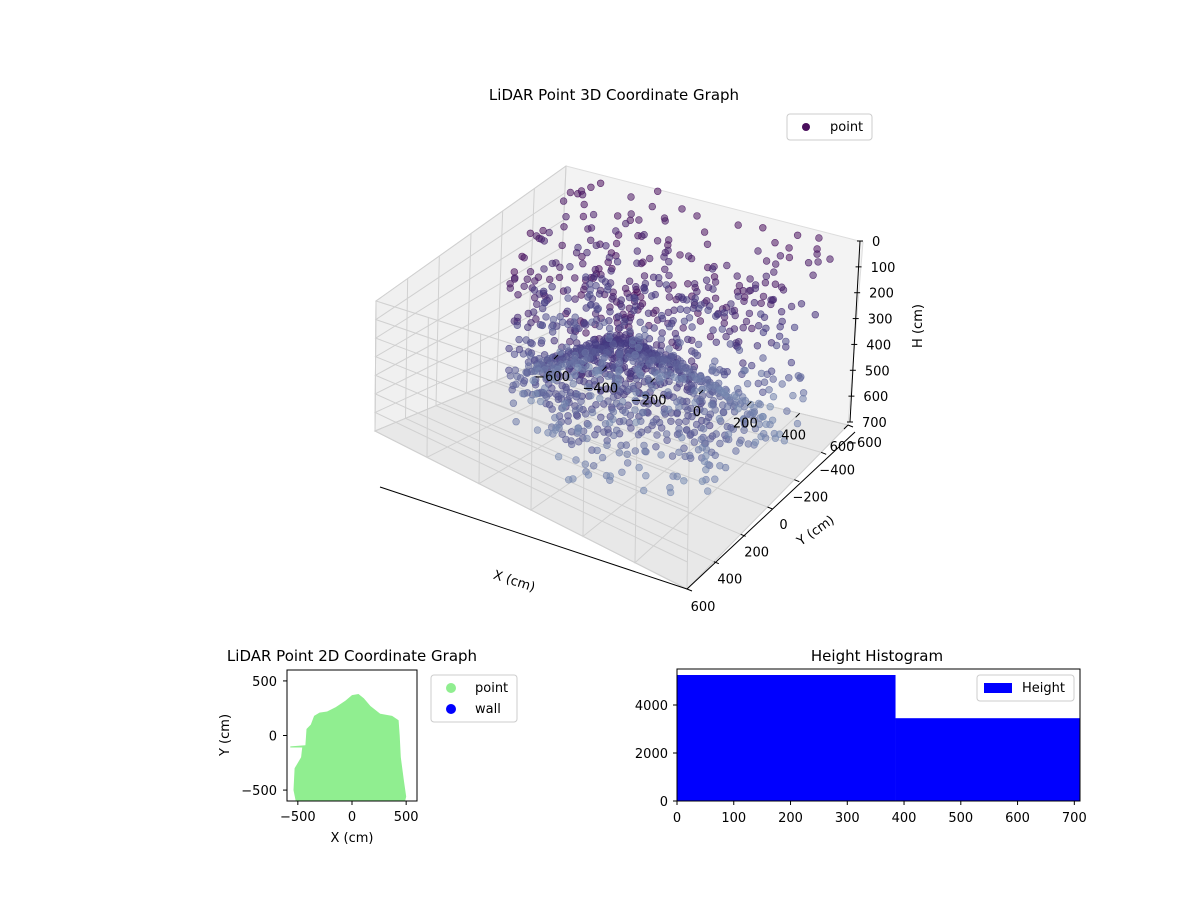  What do you see at coordinates (847, 818) in the screenshot?
I see `x-tick-label-histogram: 300` at bounding box center [847, 818].